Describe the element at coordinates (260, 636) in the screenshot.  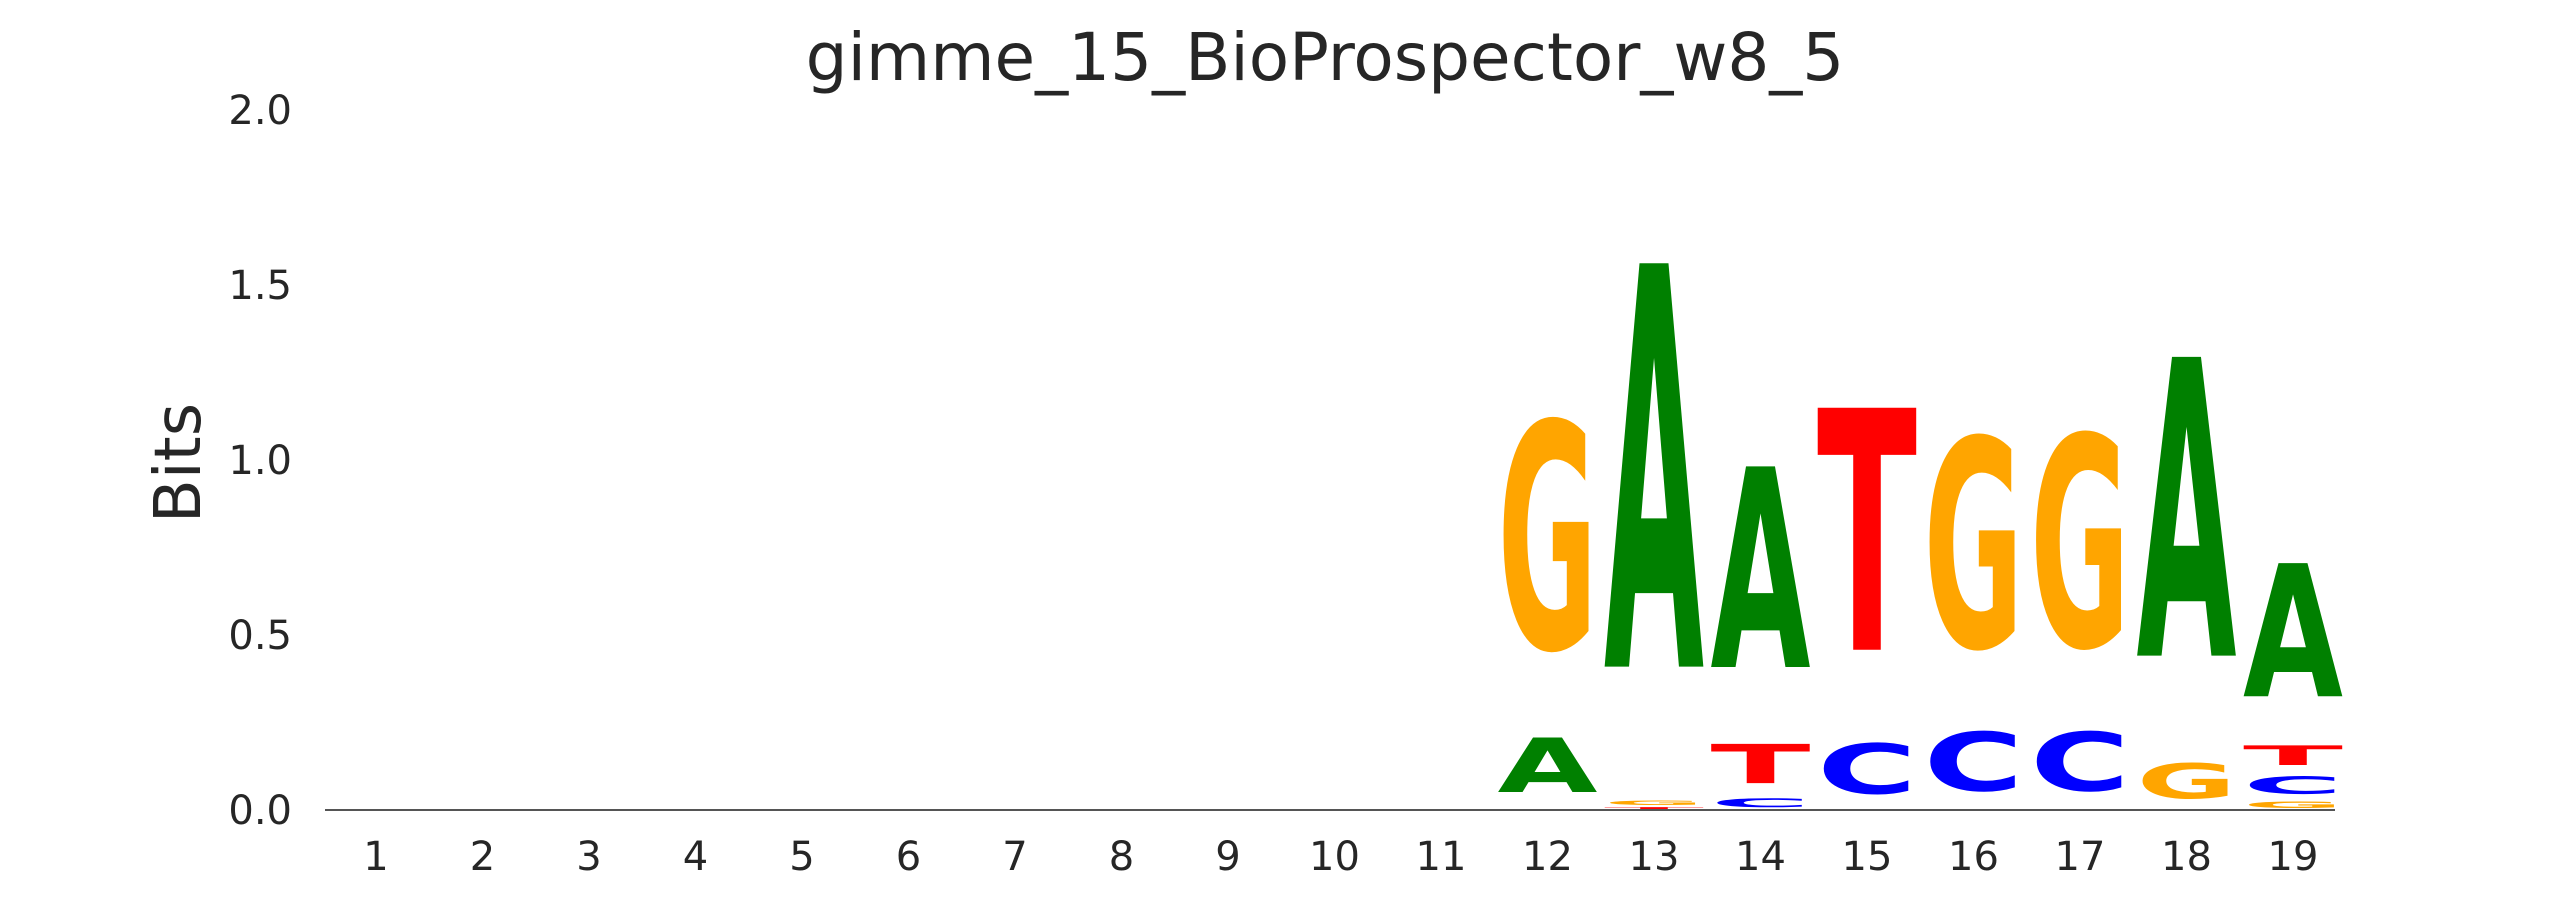
I see `y-tick-label: 0.5` at that location.